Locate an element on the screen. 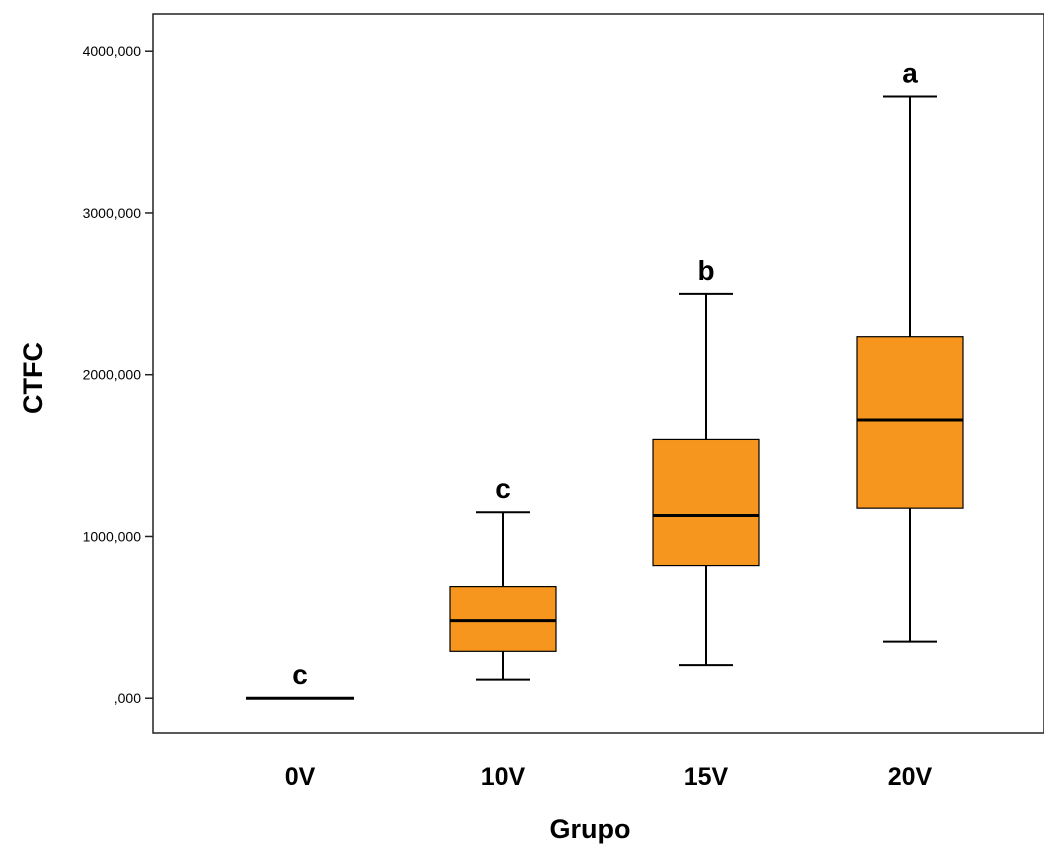  y-tick-label: 4000,000 is located at coordinates (112, 51).